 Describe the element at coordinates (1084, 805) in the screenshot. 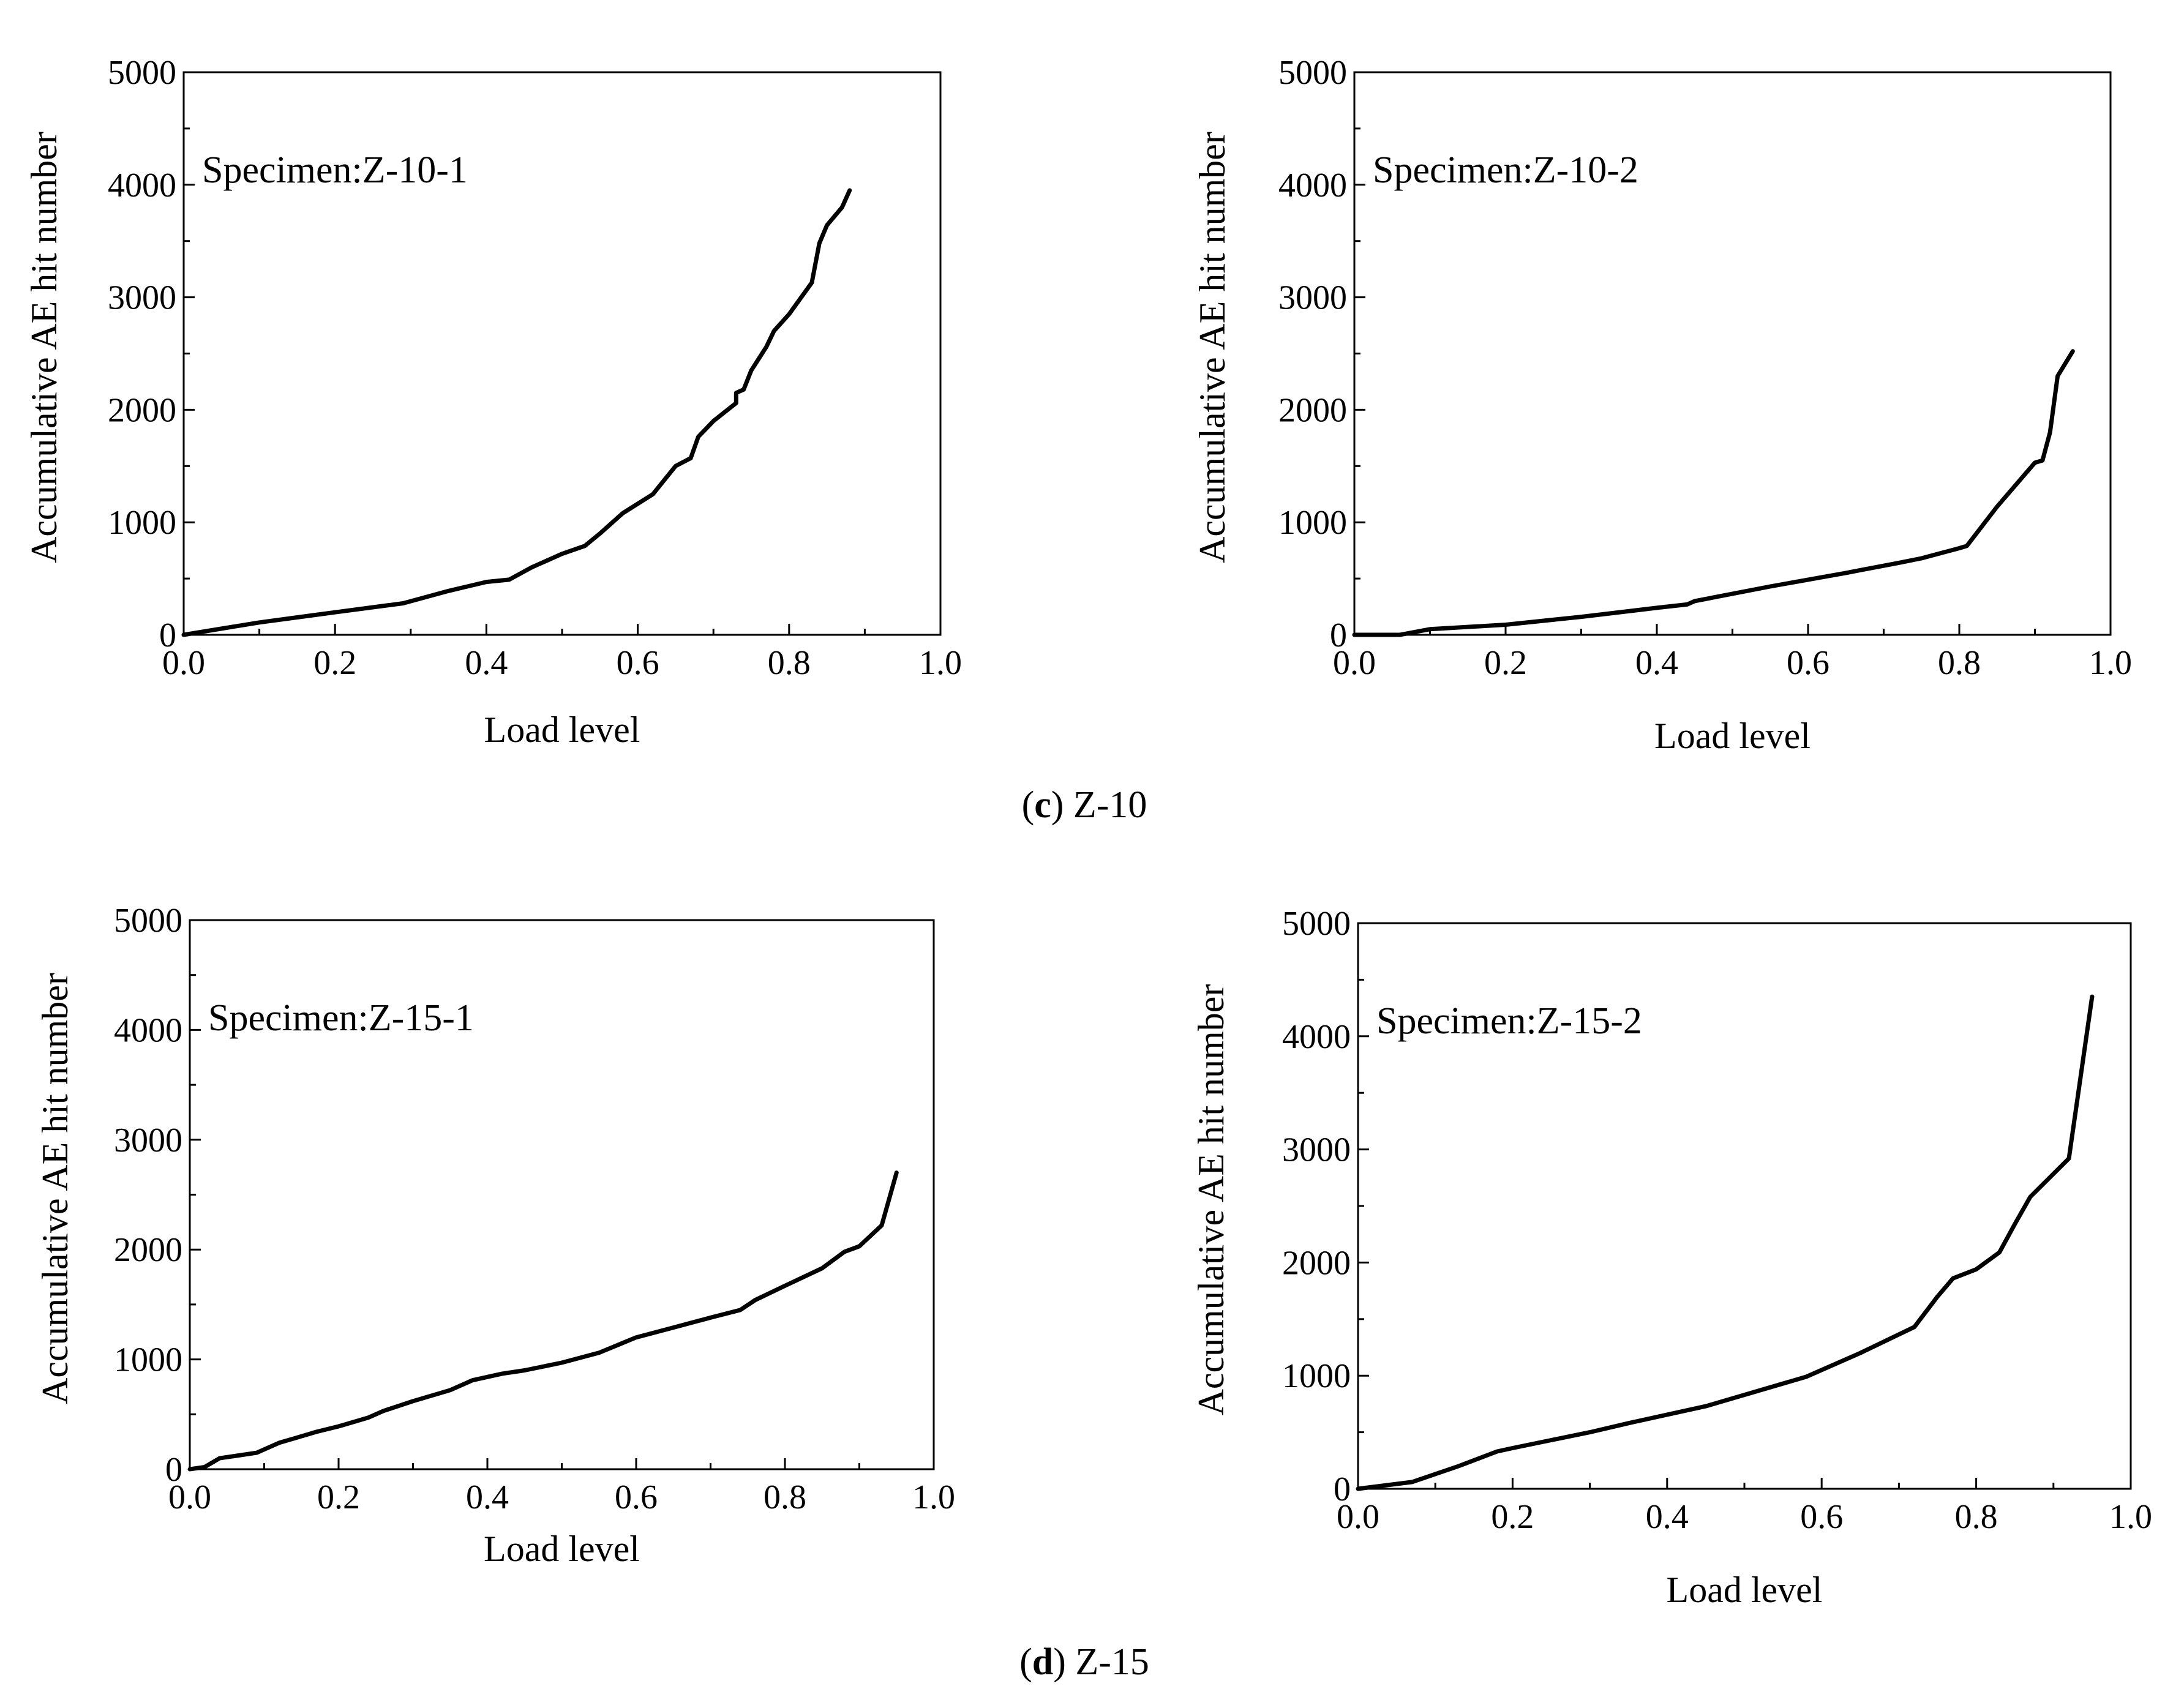

I see `caption-c: (c) Z-10` at that location.